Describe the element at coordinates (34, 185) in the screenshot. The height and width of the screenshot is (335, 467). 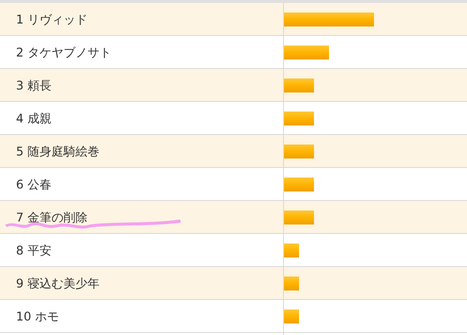
I see `y-tick-label: 6 公春` at that location.